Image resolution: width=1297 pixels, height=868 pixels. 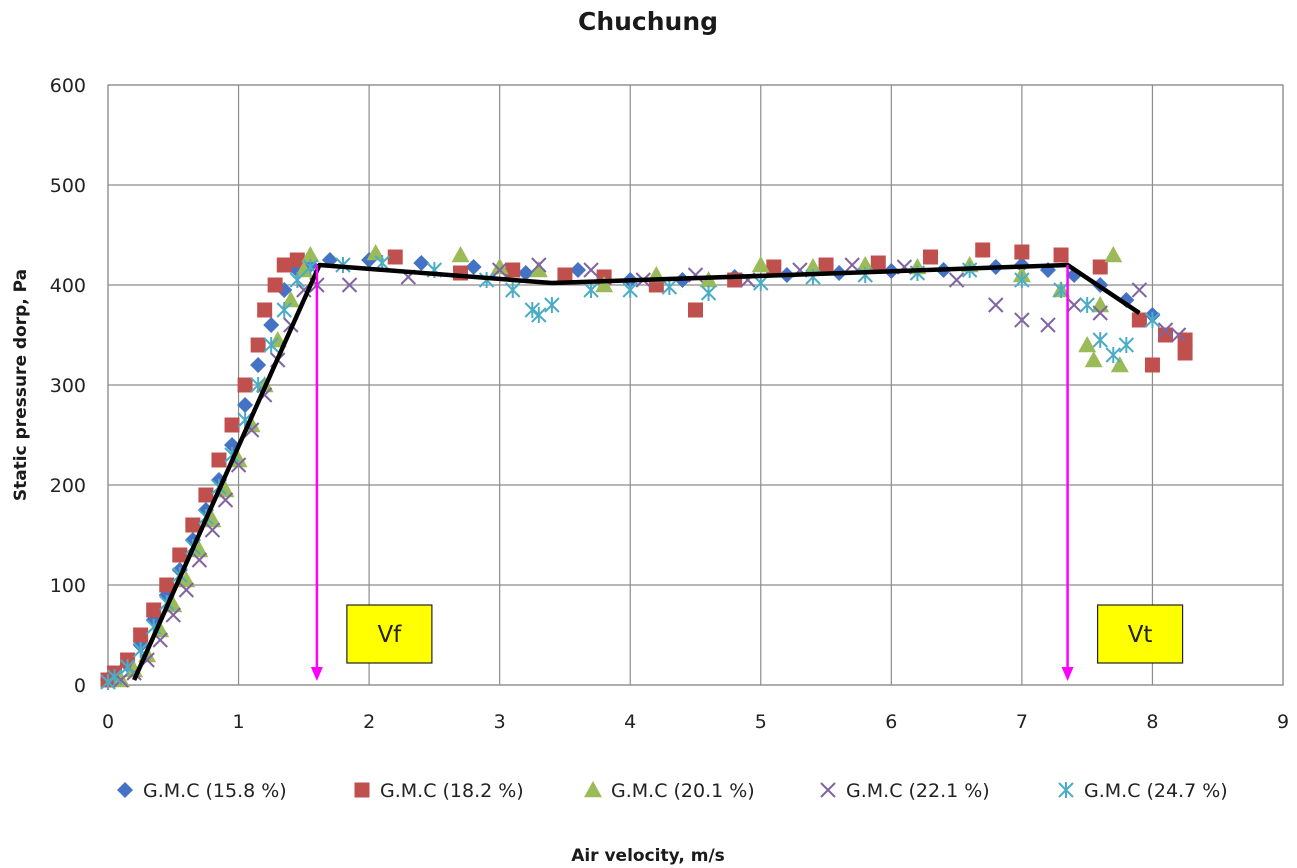 What do you see at coordinates (369, 722) in the screenshot?
I see `x-tick-label: 2` at bounding box center [369, 722].